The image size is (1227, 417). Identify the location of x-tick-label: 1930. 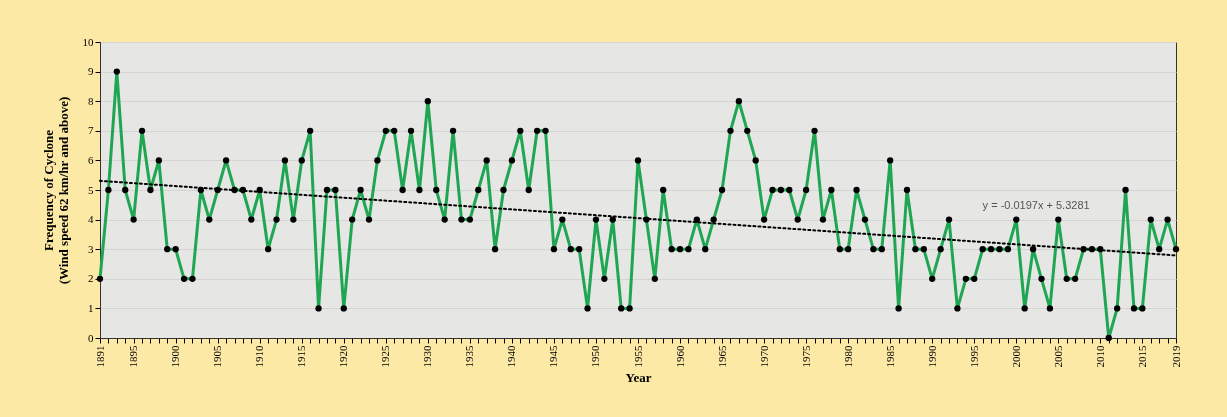
(427, 356).